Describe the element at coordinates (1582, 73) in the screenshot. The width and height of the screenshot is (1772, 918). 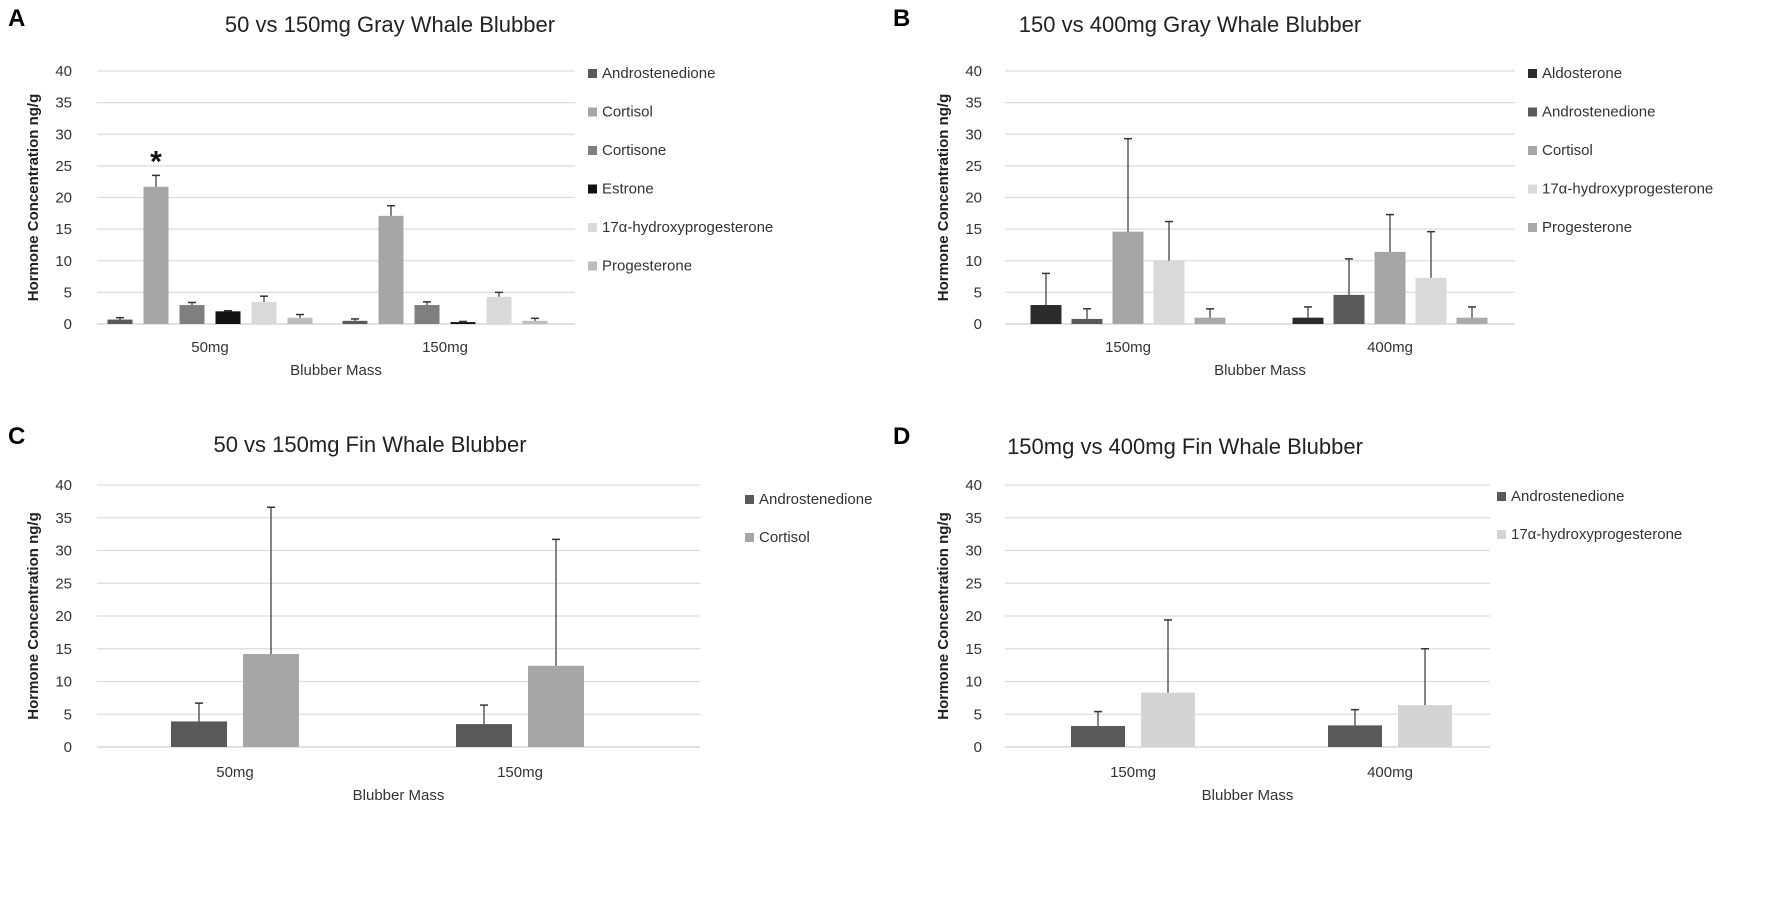
I see `legend-label: Aldosterone` at that location.